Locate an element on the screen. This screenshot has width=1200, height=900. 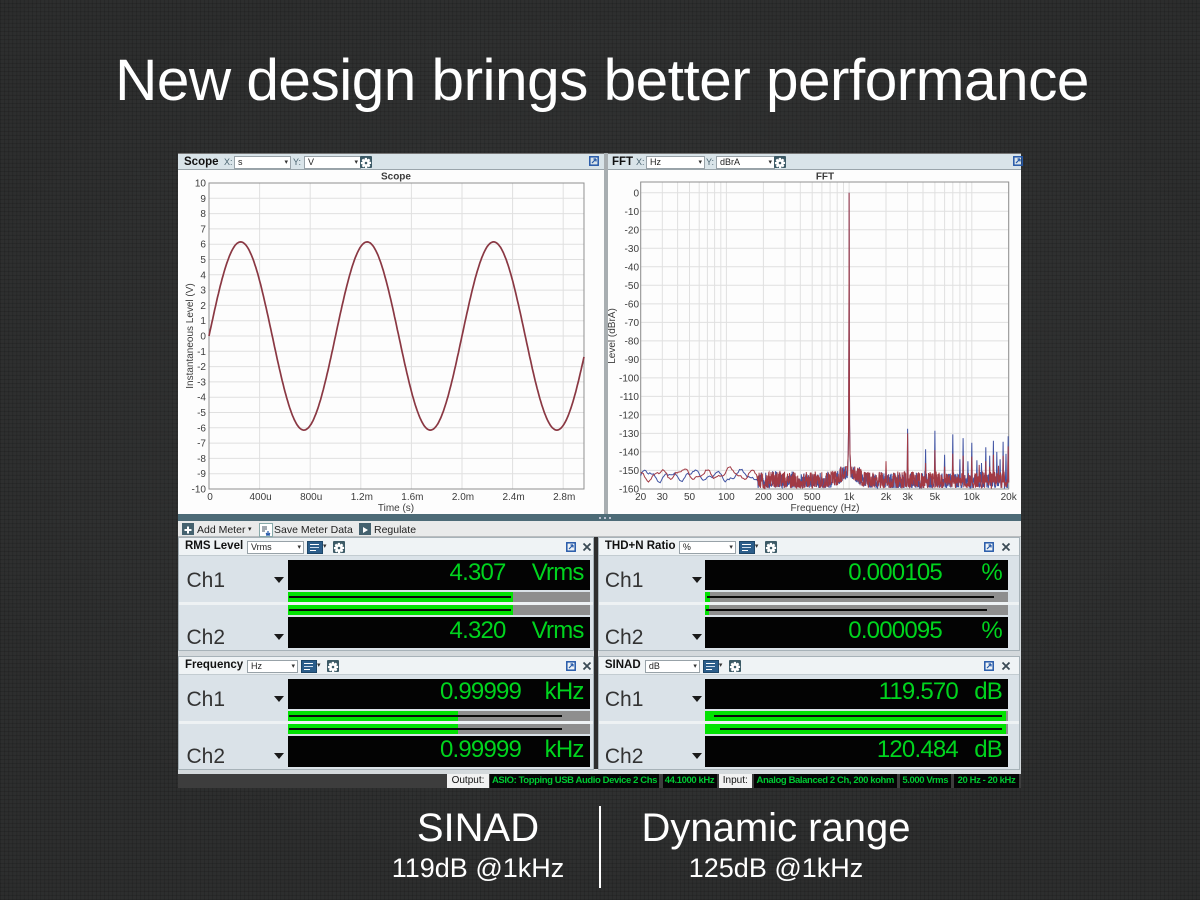
svg-text: 5 is located at coordinates (203, 260).